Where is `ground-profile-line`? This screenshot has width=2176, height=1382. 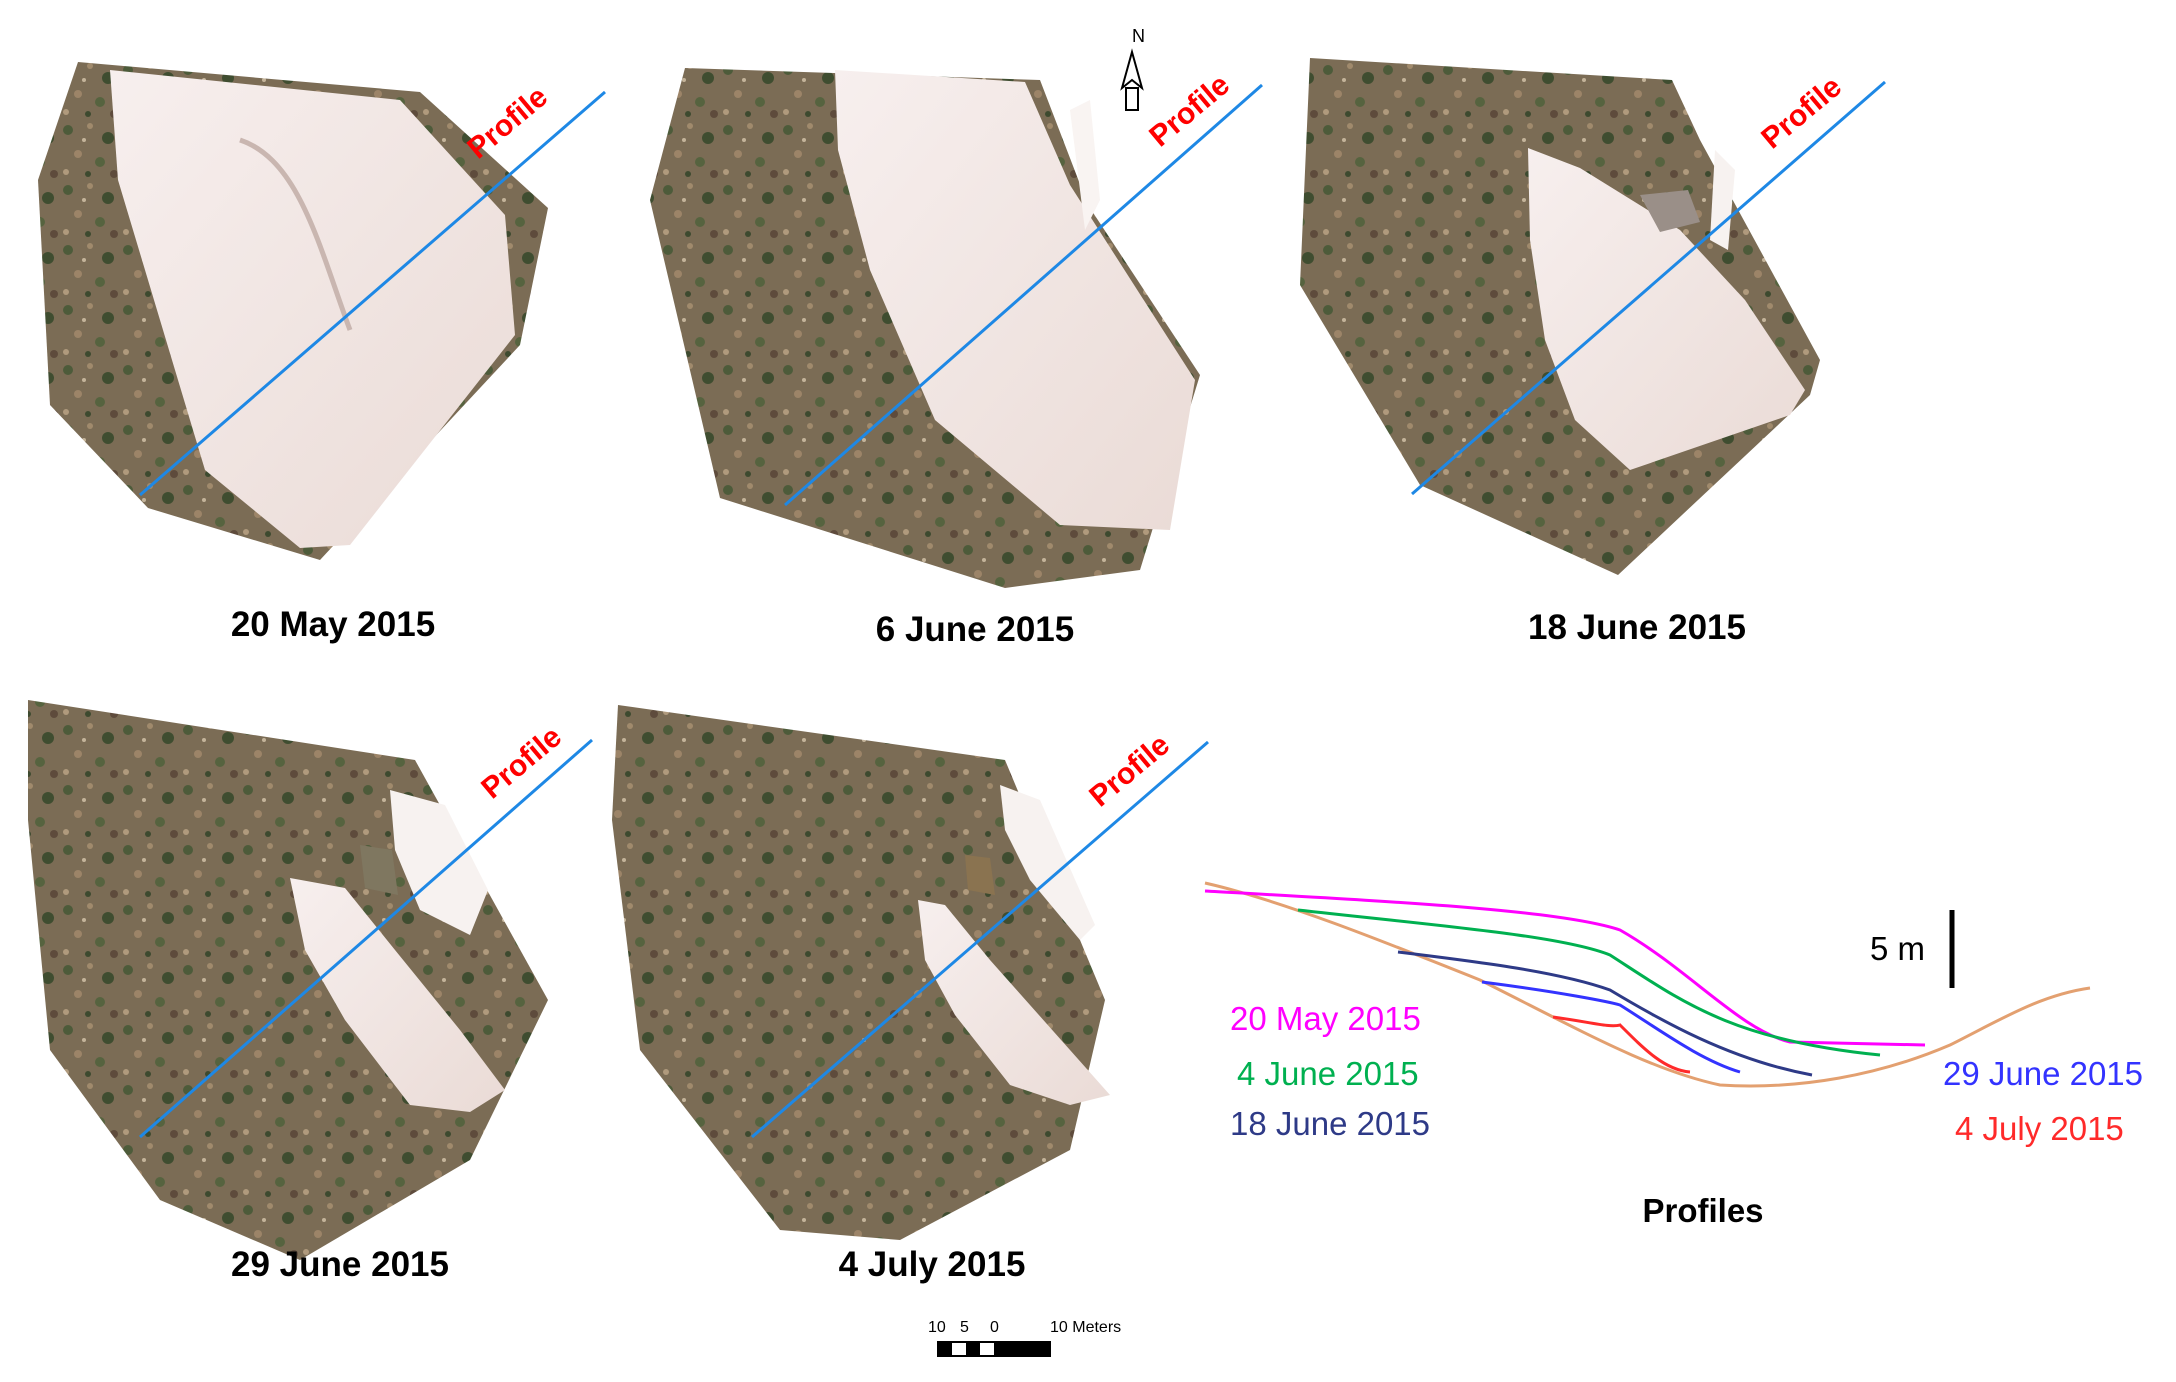 ground-profile-line is located at coordinates (1647, 984).